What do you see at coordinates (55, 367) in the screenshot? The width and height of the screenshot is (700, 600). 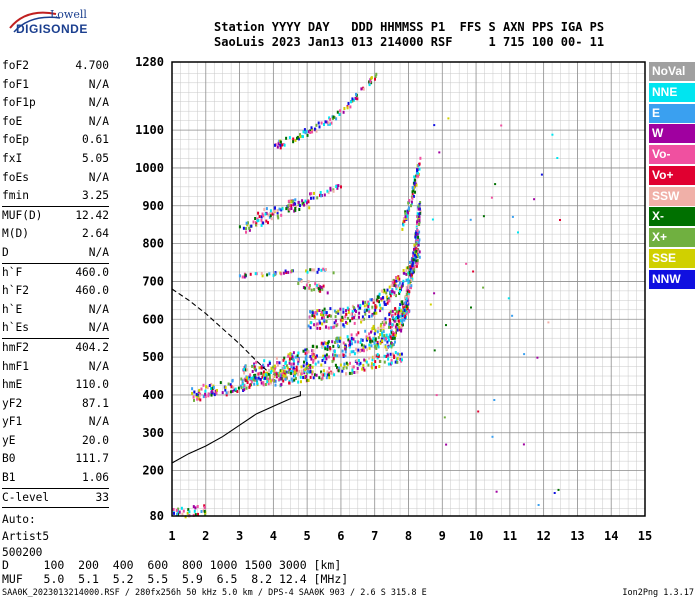 I see `param-row: hmF1 N/A` at bounding box center [55, 367].